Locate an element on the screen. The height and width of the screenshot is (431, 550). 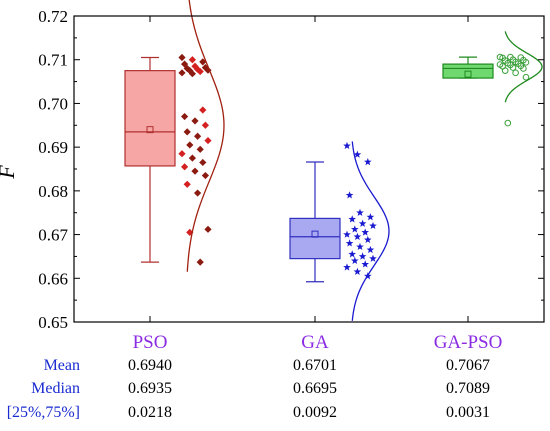
stats-value: 0.0031 is located at coordinates (468, 412).